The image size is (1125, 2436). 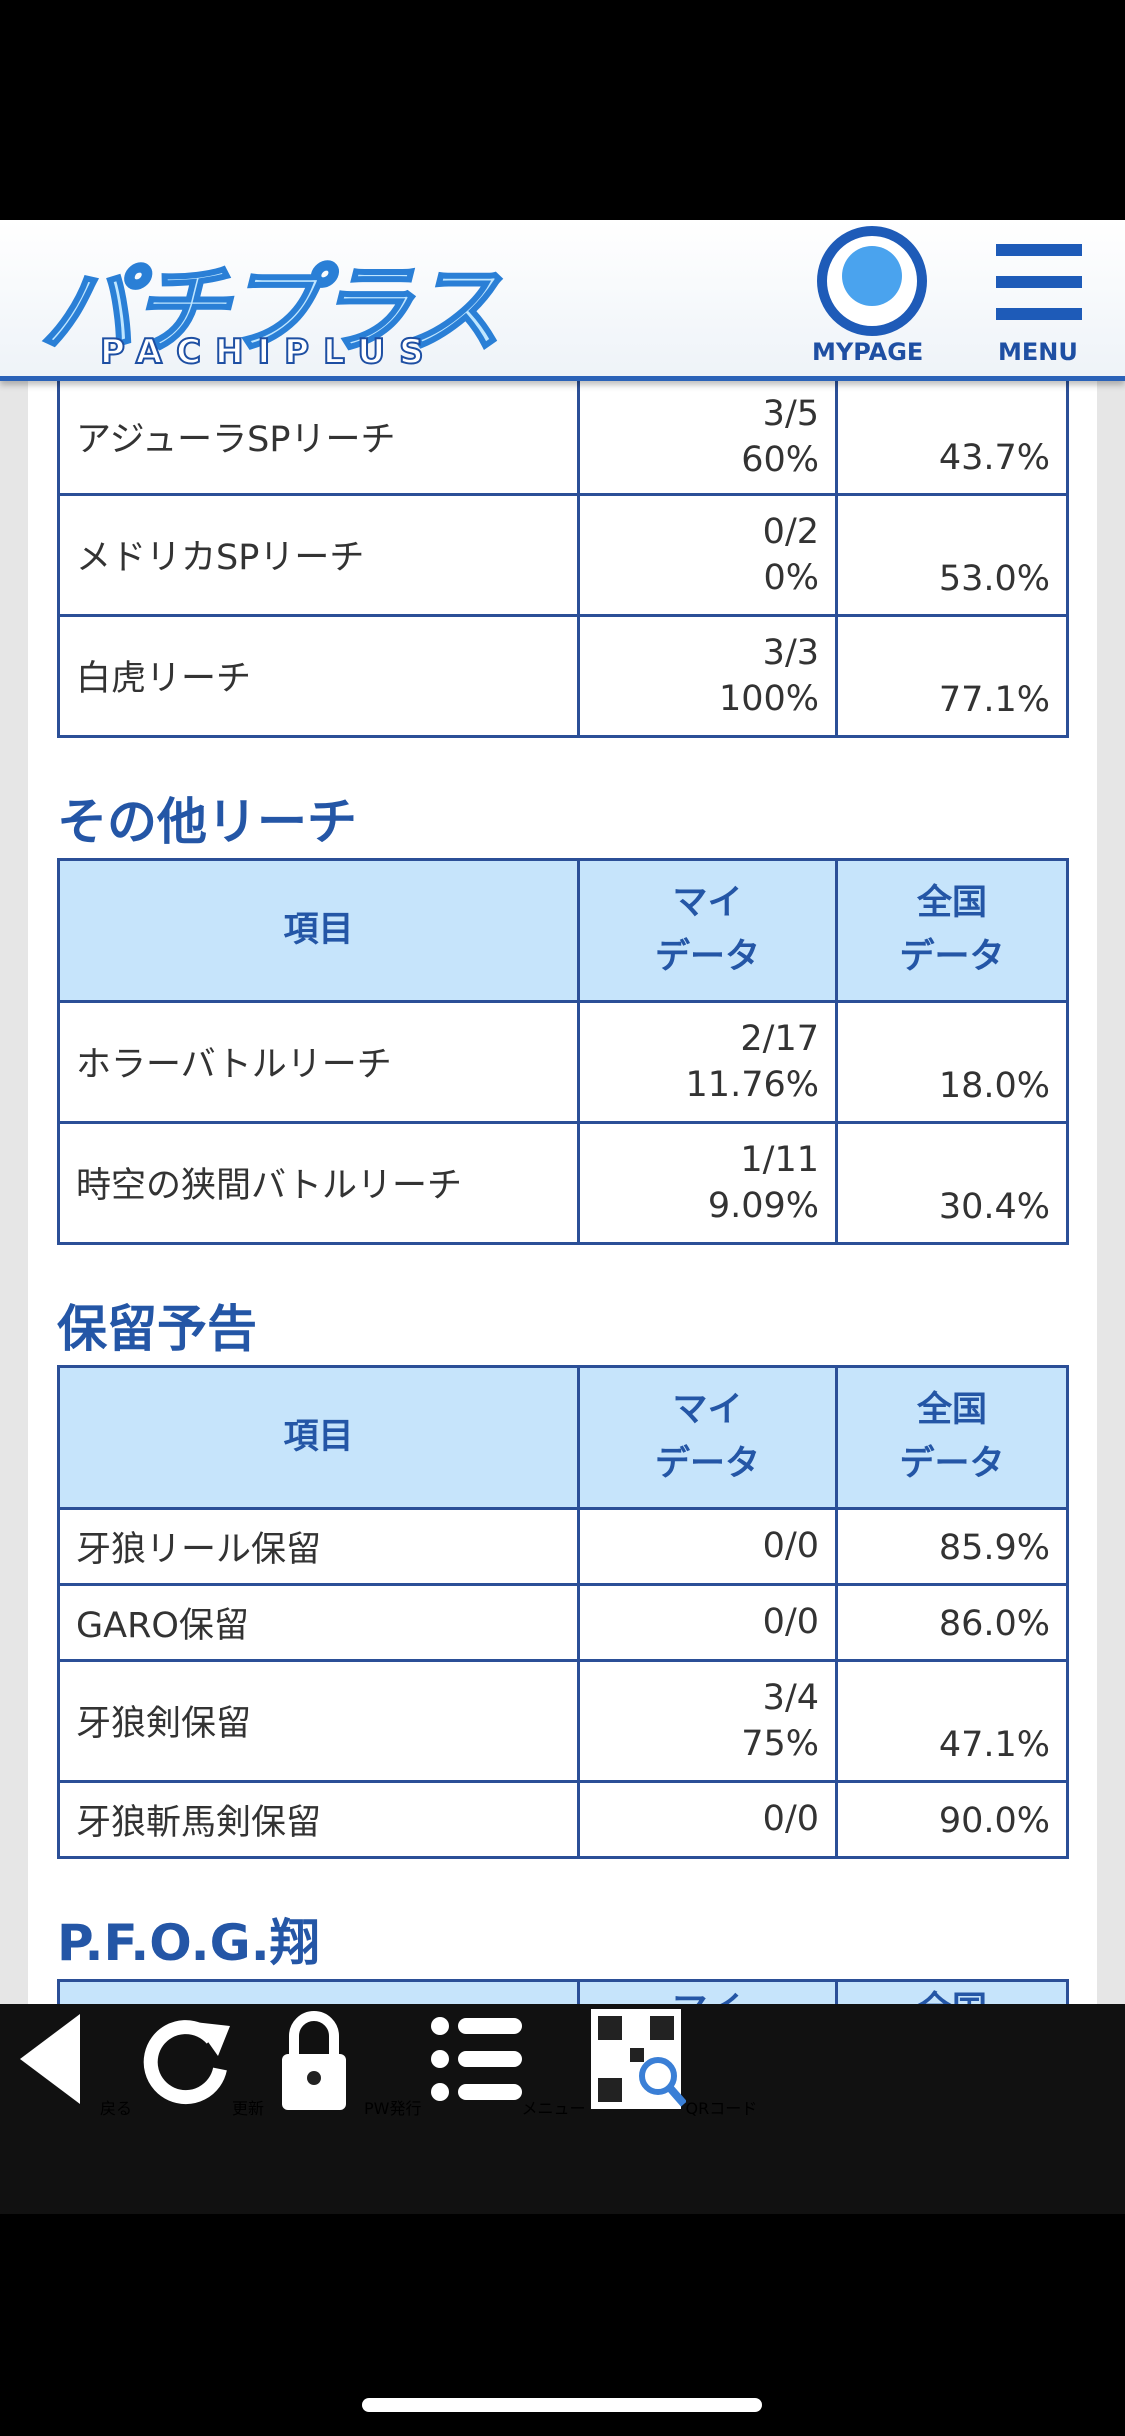 I want to click on toolbar-button: 戻る, so click(x=66, y=2109).